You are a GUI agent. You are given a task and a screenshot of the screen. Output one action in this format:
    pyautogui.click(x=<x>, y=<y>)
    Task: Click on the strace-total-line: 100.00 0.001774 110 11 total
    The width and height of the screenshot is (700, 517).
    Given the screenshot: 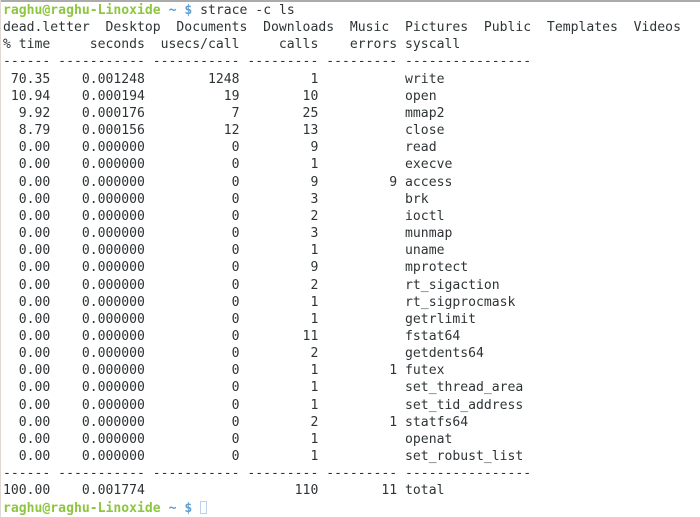 What is the action you would take?
    pyautogui.click(x=224, y=491)
    